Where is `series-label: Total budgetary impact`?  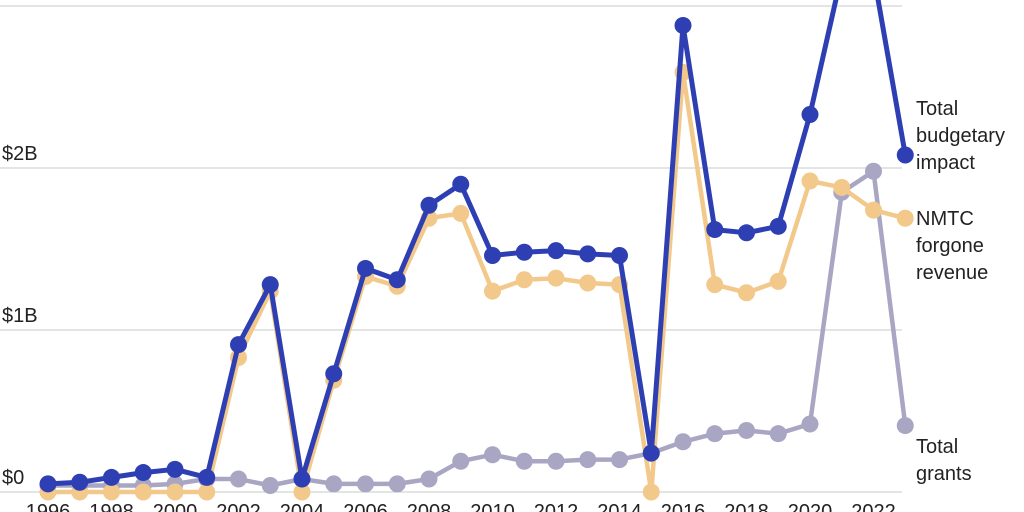 series-label: Total budgetary impact is located at coordinates (960, 136).